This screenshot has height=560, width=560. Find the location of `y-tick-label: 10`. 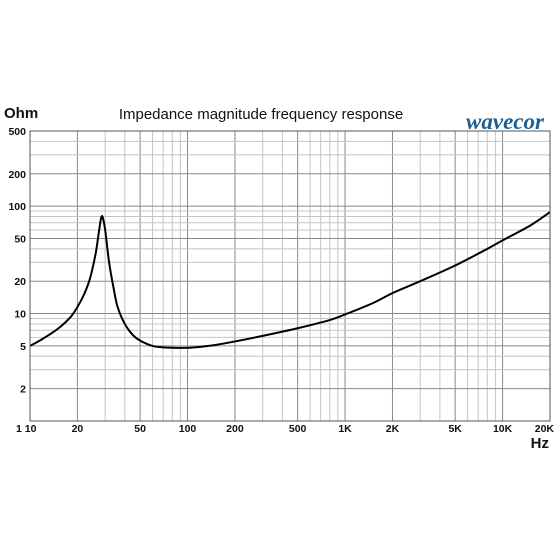

y-tick-label: 10 is located at coordinates (20, 315).